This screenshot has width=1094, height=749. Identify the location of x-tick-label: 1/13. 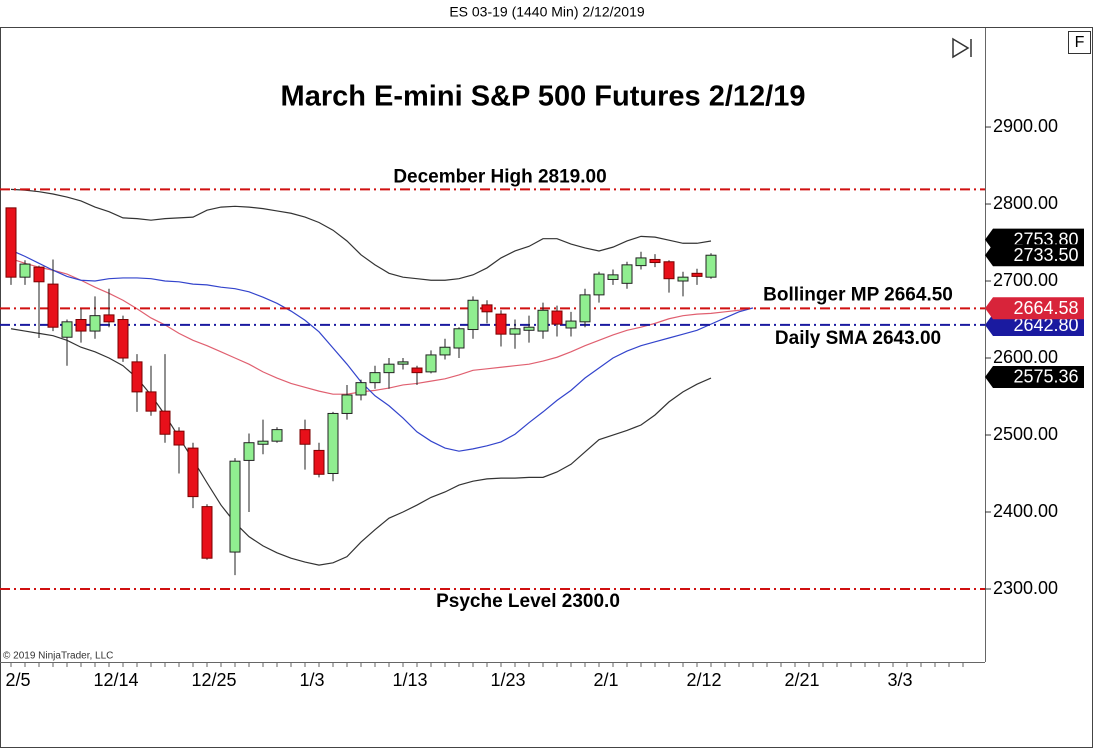
(409, 680).